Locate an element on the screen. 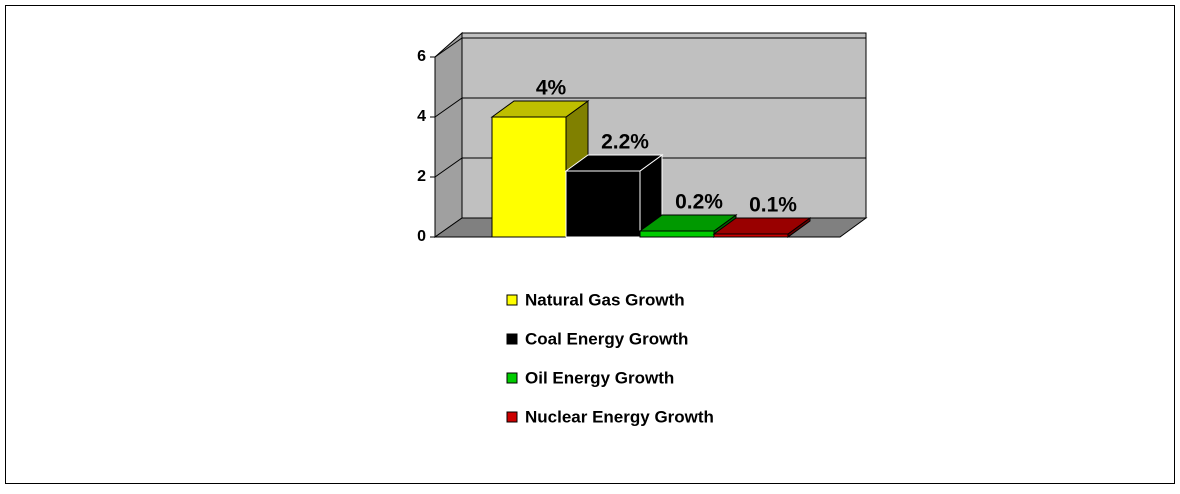 The image size is (1180, 494). legend-label: Natural Gas Growth is located at coordinates (605, 299).